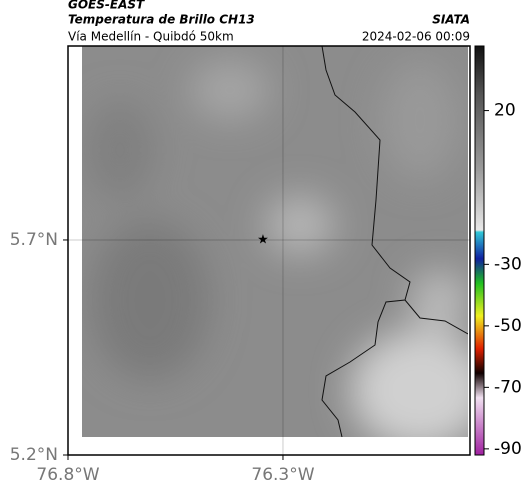 This screenshot has height=491, width=526. What do you see at coordinates (479, 250) in the screenshot?
I see `colorbar` at bounding box center [479, 250].